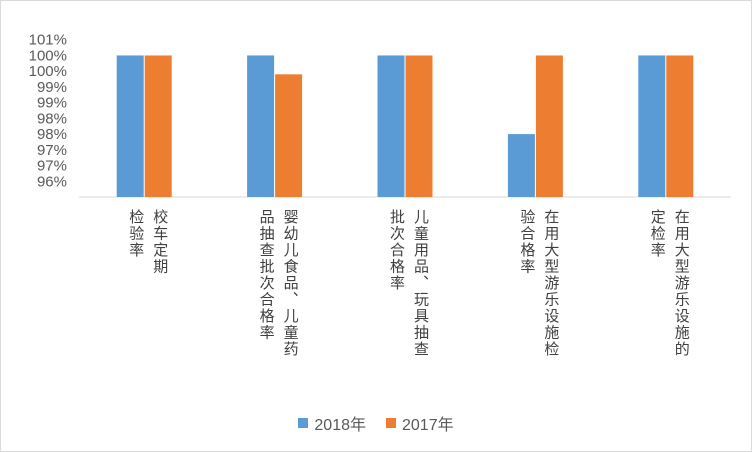 Image resolution: width=752 pixels, height=452 pixels. What do you see at coordinates (539, 296) in the screenshot?
I see `x-category-label: 在用大型游乐设施检 验合格率` at bounding box center [539, 296].